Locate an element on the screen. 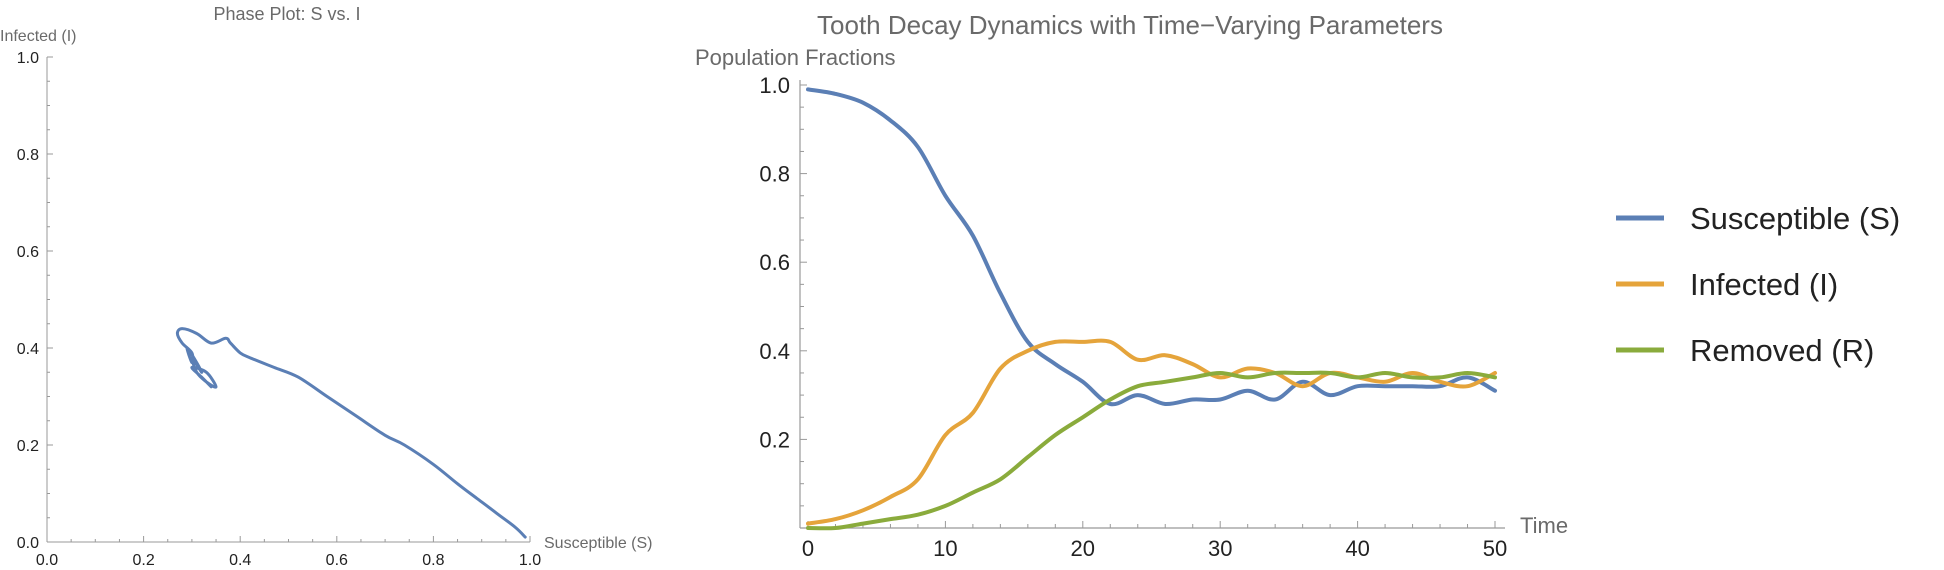 Image resolution: width=1944 pixels, height=570 pixels. time-series-xlabel: Time is located at coordinates (1544, 525).